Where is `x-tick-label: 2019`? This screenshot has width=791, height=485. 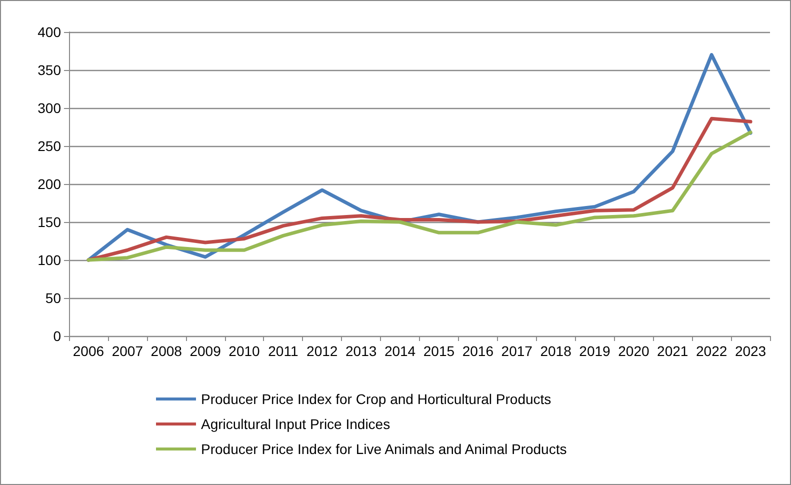
x-tick-label: 2019 is located at coordinates (595, 351).